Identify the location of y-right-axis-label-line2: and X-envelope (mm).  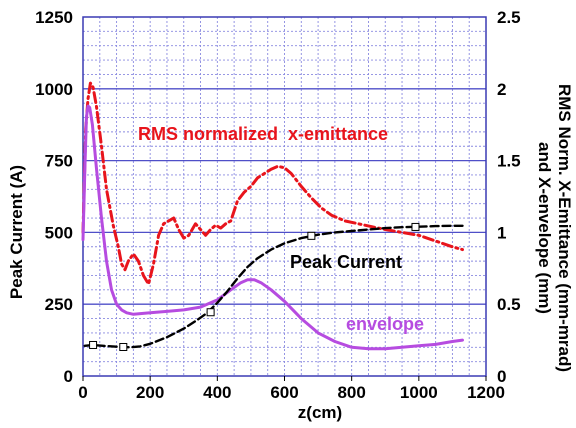
(544, 228).